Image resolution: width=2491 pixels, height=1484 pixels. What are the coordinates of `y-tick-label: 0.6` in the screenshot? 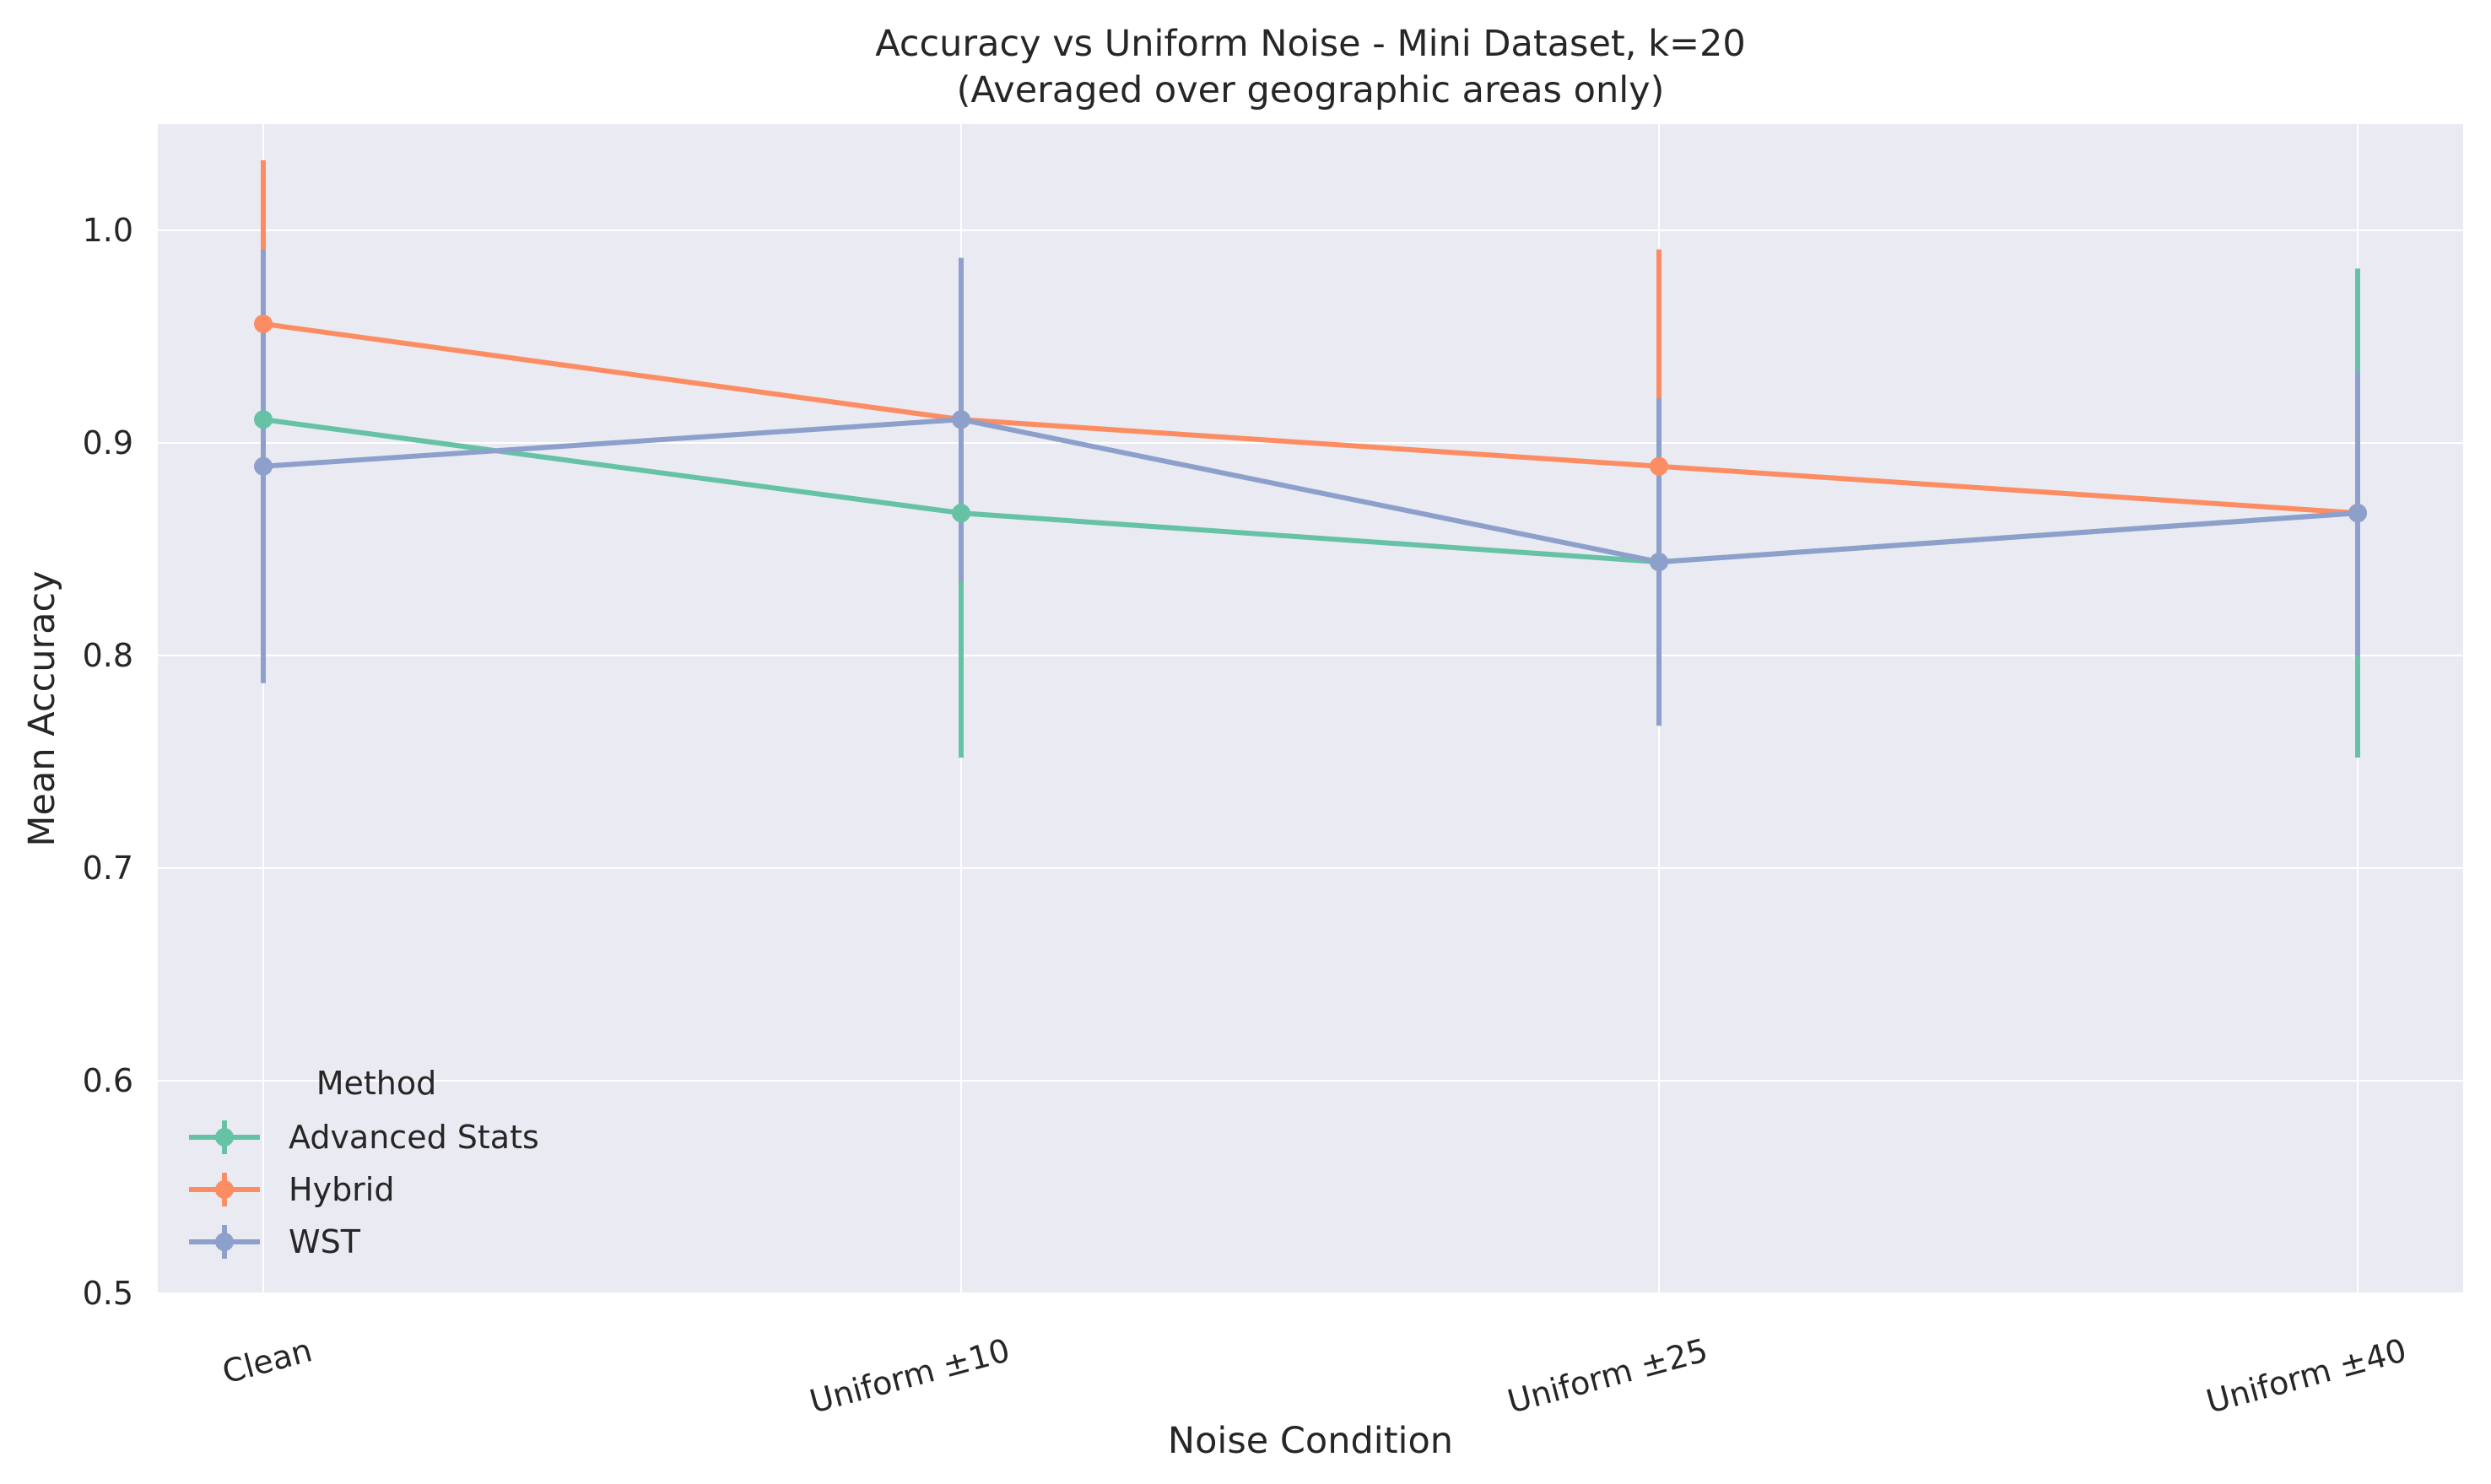 It's located at (108, 1080).